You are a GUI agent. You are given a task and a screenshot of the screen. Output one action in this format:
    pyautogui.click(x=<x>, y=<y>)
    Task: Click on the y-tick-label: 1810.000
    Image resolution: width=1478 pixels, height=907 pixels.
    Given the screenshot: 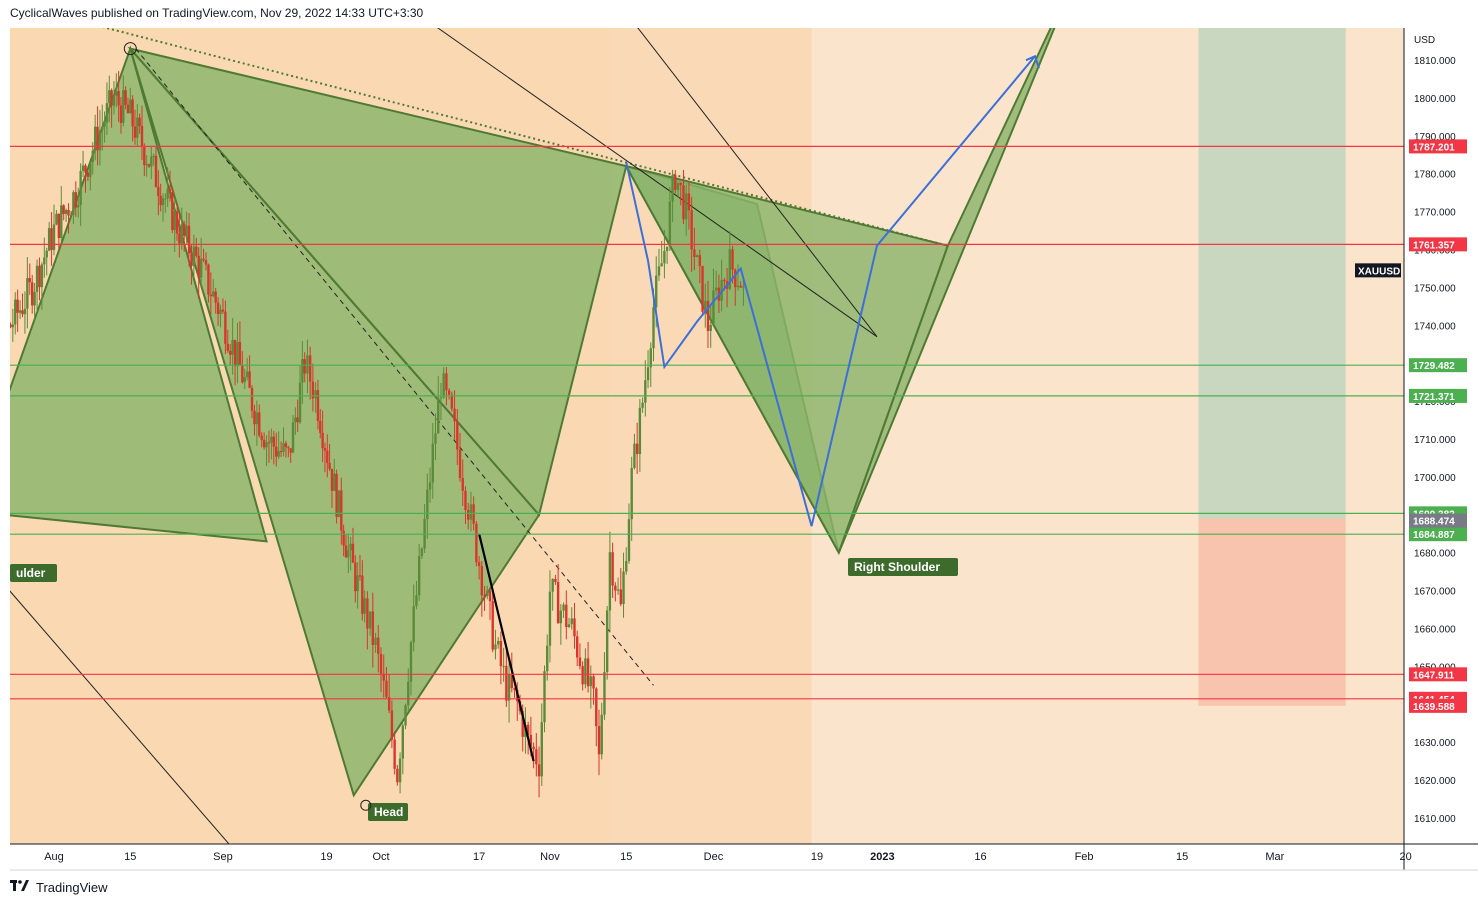 What is the action you would take?
    pyautogui.click(x=1435, y=61)
    